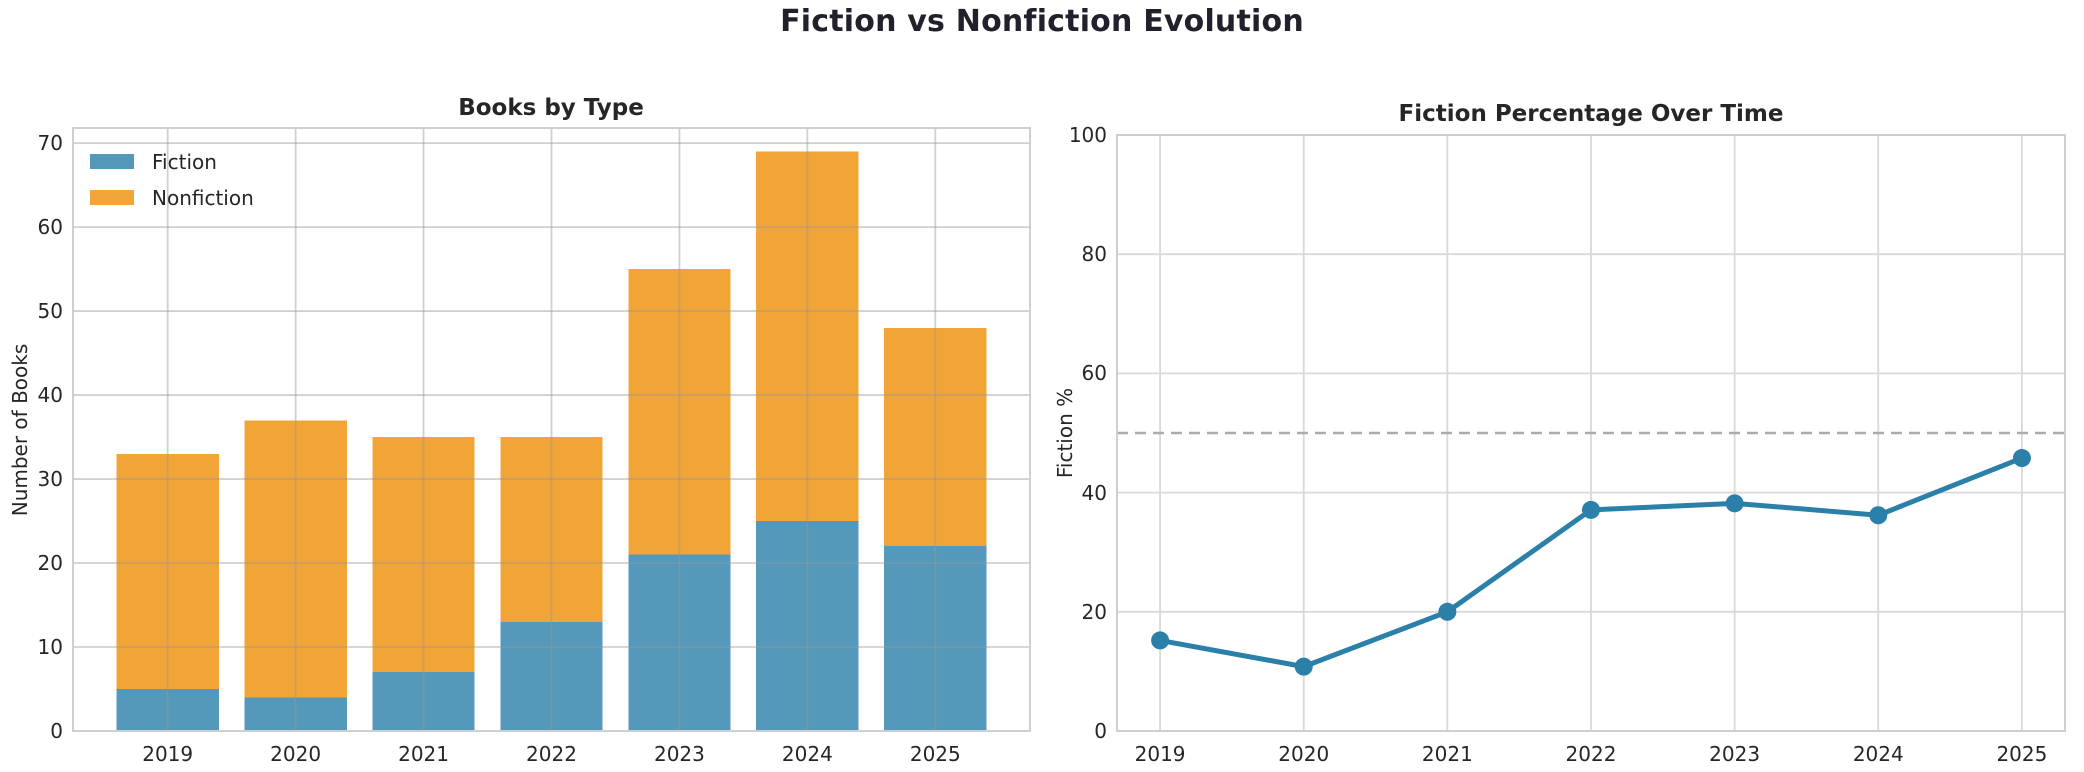  What do you see at coordinates (50, 647) in the screenshot?
I see `y-tick-label-10: 10` at bounding box center [50, 647].